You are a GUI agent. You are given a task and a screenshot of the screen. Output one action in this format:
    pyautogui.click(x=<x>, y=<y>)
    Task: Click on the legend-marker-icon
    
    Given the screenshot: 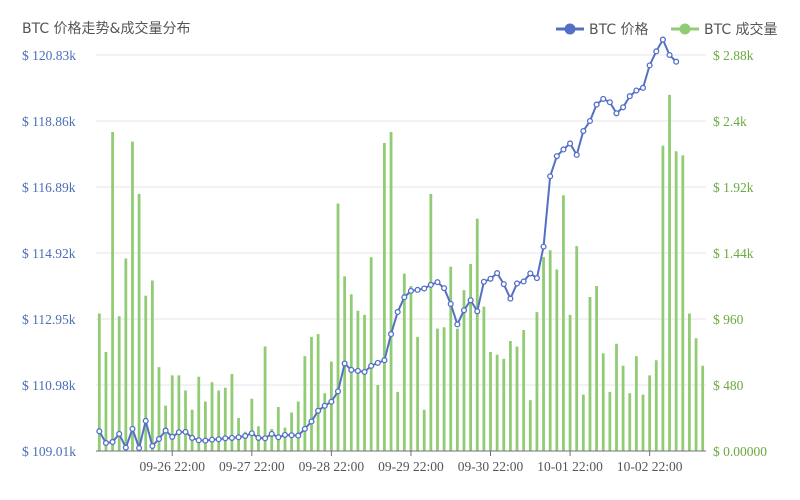 What is the action you would take?
    pyautogui.click(x=685, y=29)
    